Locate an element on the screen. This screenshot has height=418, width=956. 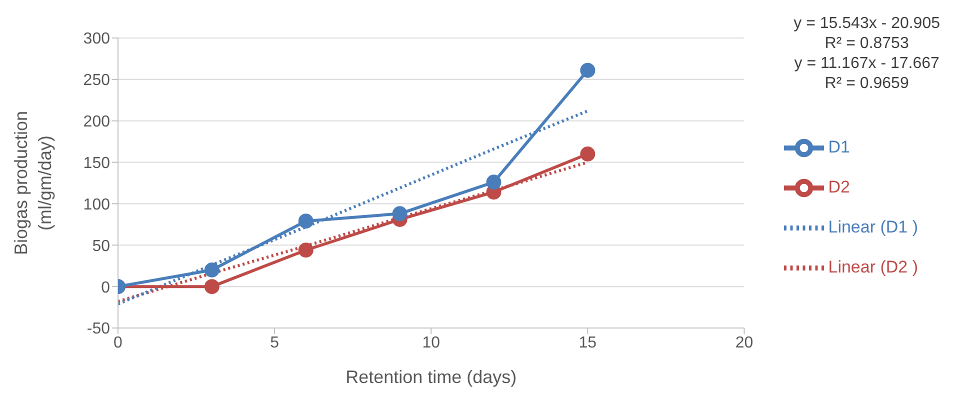
y-tick-label: -50 is located at coordinates (98, 329).